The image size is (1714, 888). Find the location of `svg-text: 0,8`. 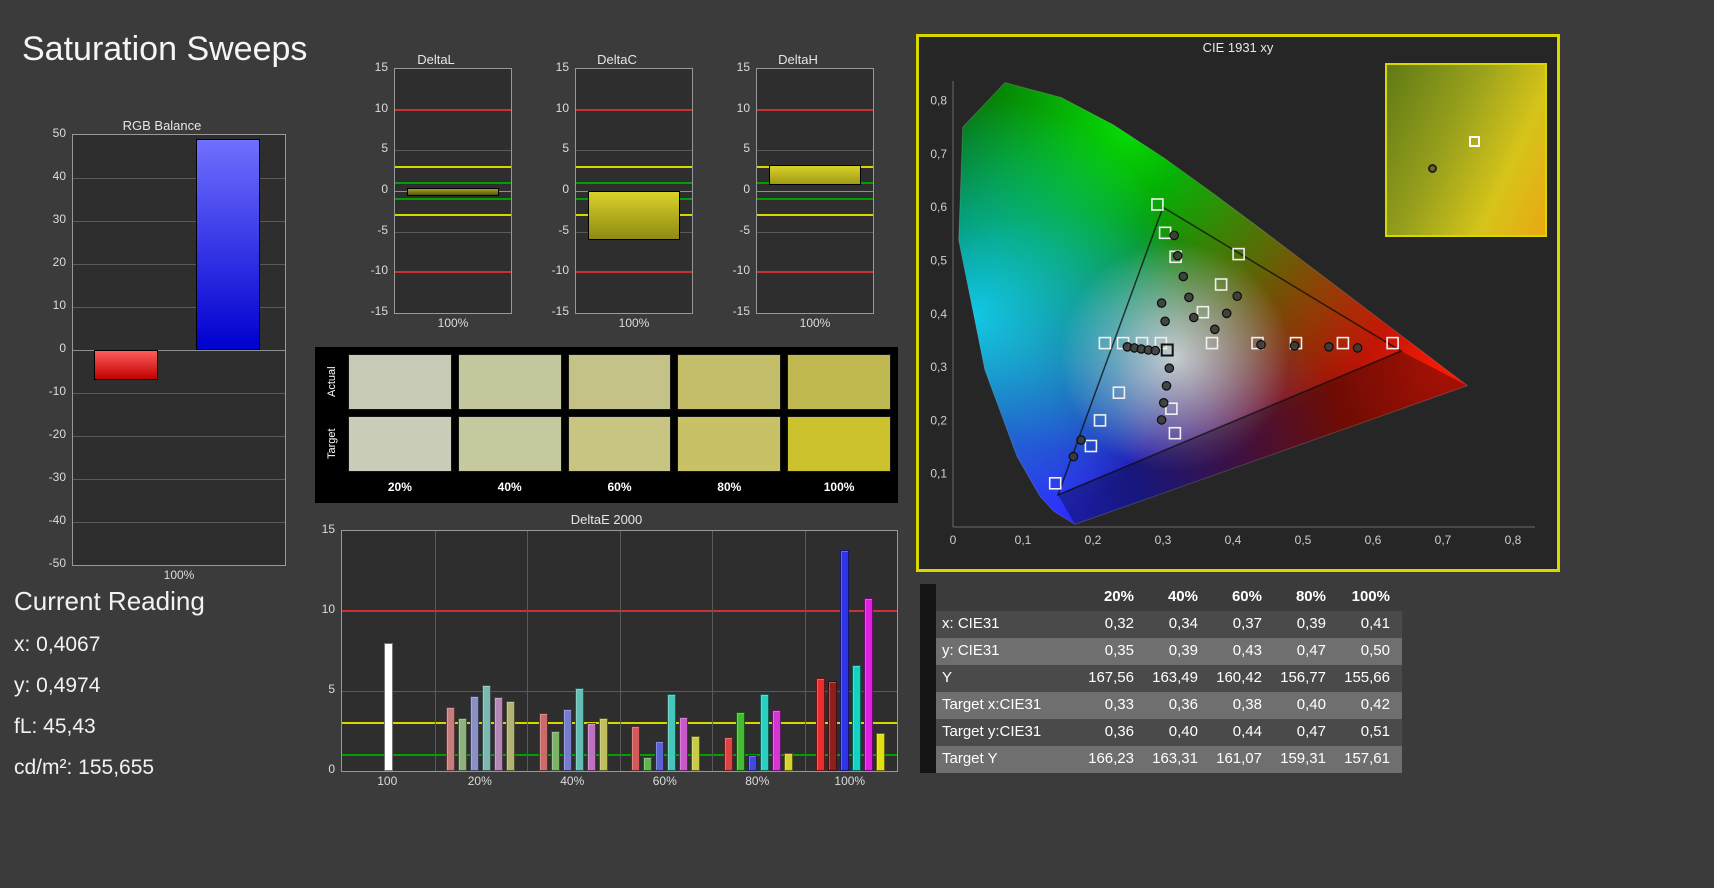

svg-text: 0,8 is located at coordinates (938, 101).